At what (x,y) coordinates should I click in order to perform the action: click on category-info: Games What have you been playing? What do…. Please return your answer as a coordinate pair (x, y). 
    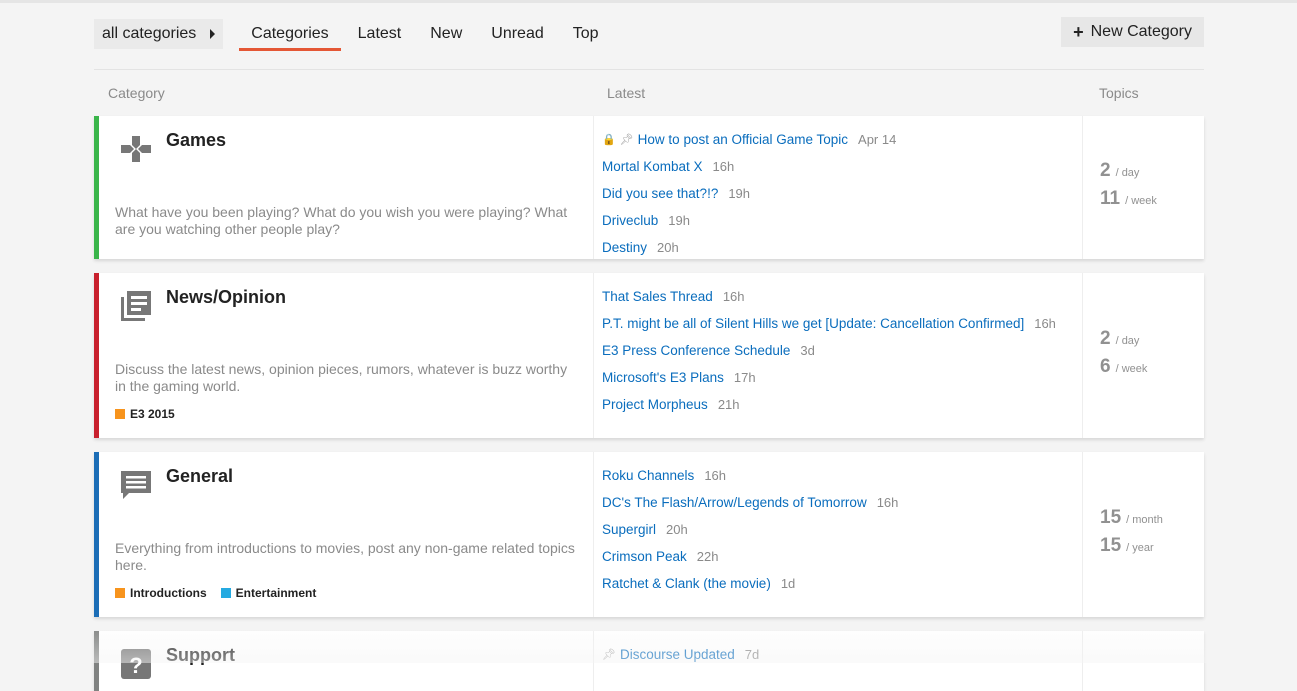
    Looking at the image, I should click on (343, 187).